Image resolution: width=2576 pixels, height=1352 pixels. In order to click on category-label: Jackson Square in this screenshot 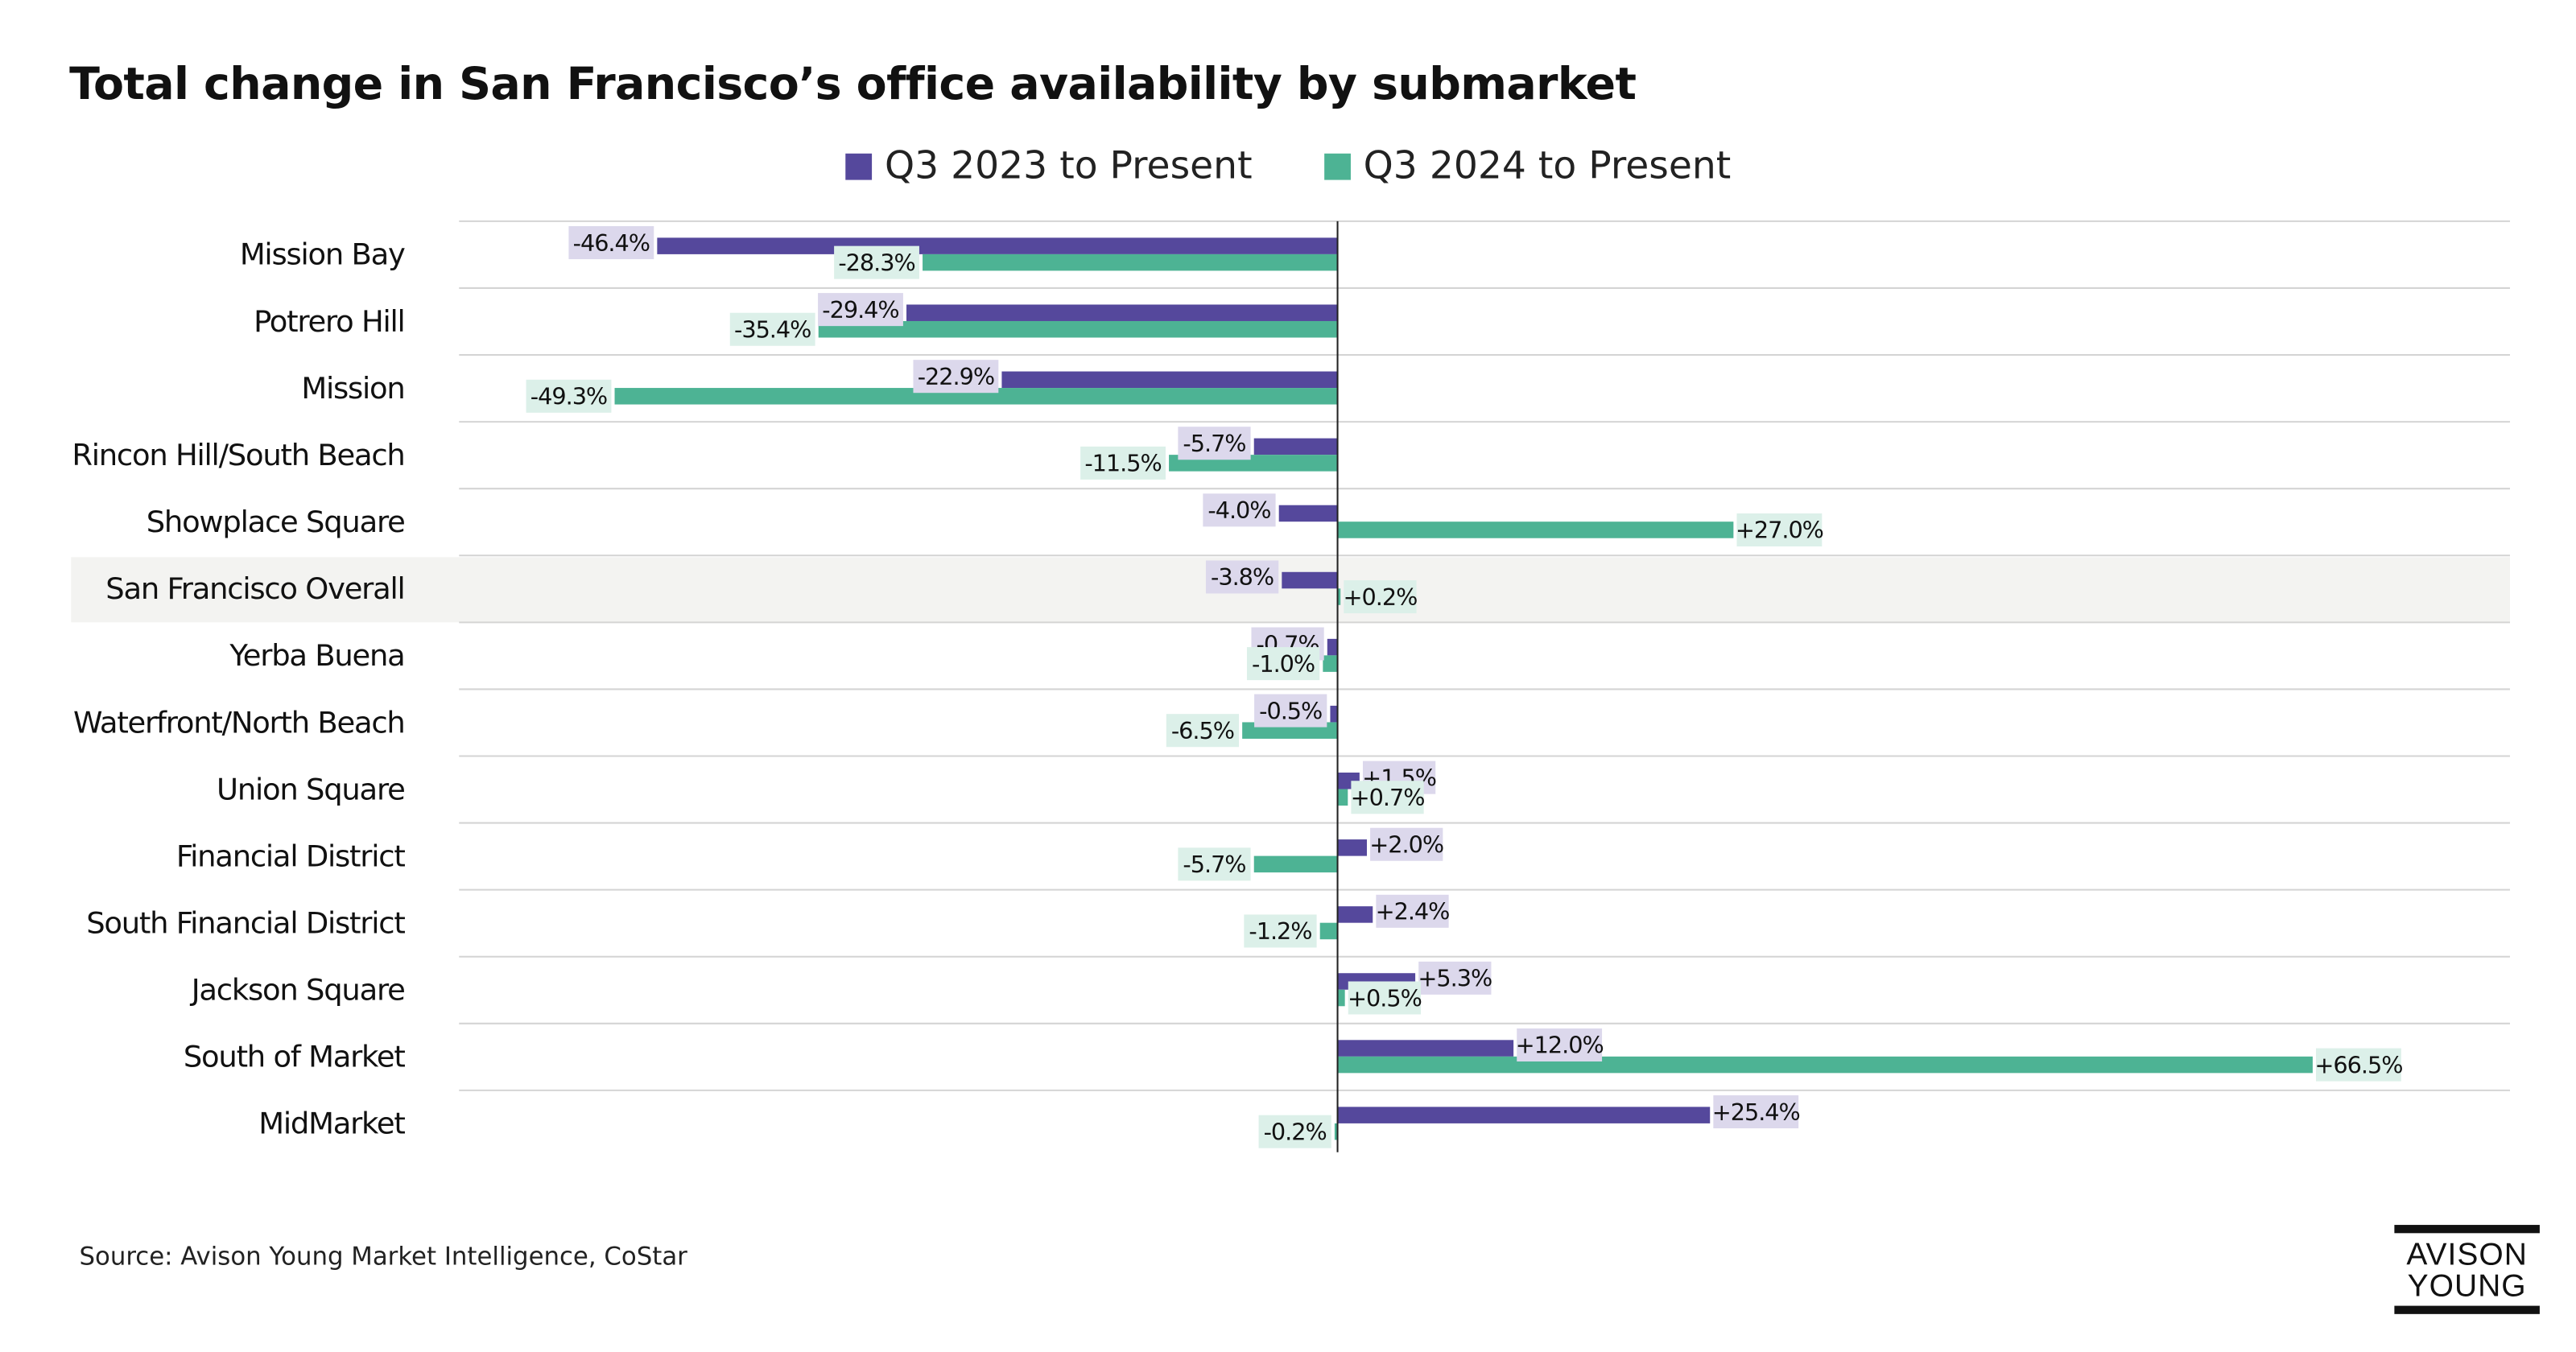, I will do `click(297, 990)`.